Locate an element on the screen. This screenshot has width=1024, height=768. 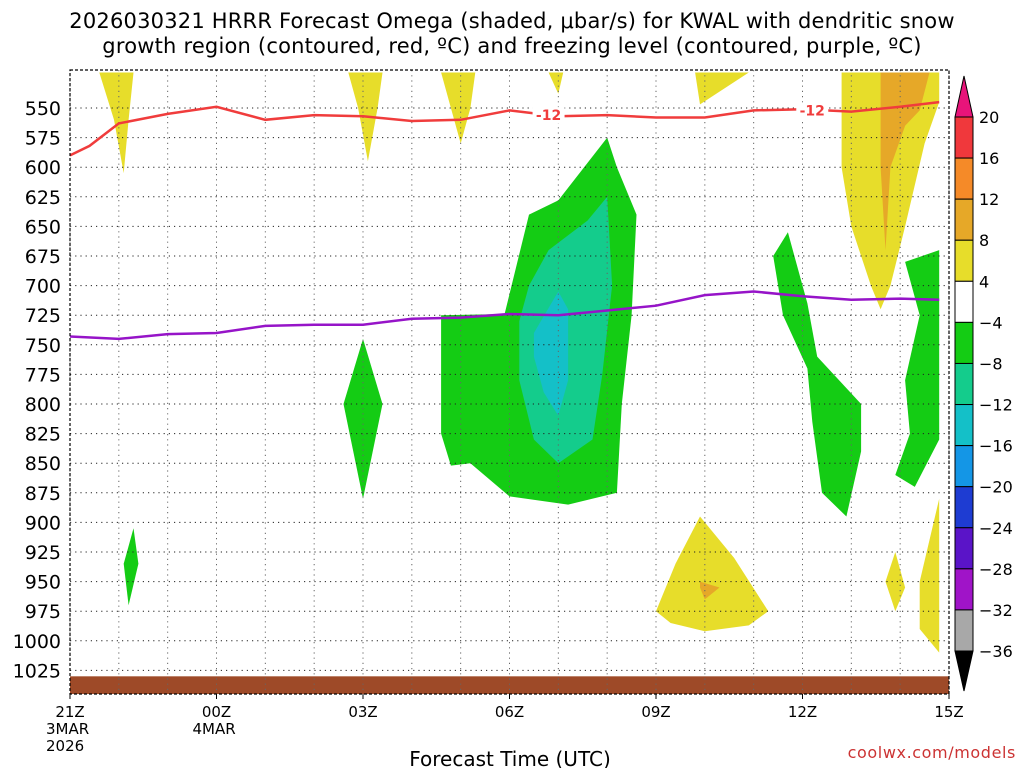
y-tick-label: 975 is located at coordinates (43, 612).